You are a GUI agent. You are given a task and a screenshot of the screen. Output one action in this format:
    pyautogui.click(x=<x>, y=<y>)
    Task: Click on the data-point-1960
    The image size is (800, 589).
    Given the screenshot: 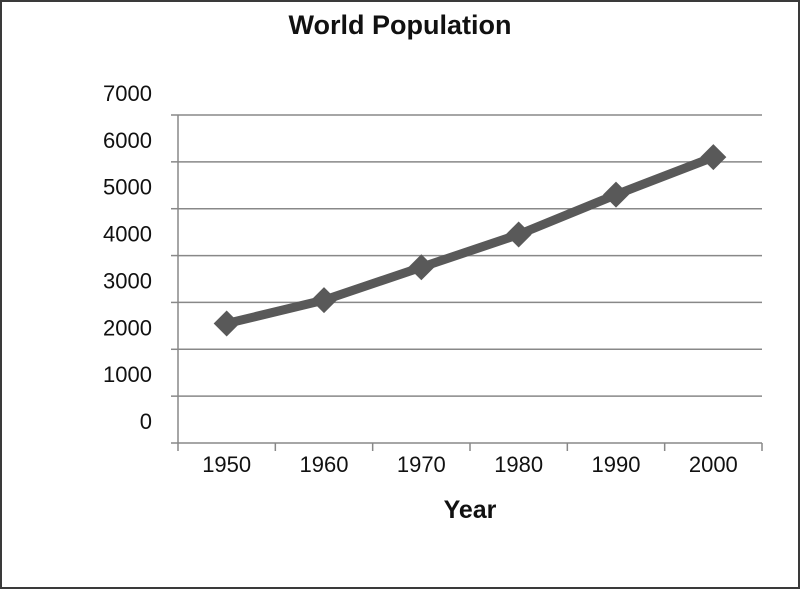 What is the action you would take?
    pyautogui.click(x=324, y=300)
    